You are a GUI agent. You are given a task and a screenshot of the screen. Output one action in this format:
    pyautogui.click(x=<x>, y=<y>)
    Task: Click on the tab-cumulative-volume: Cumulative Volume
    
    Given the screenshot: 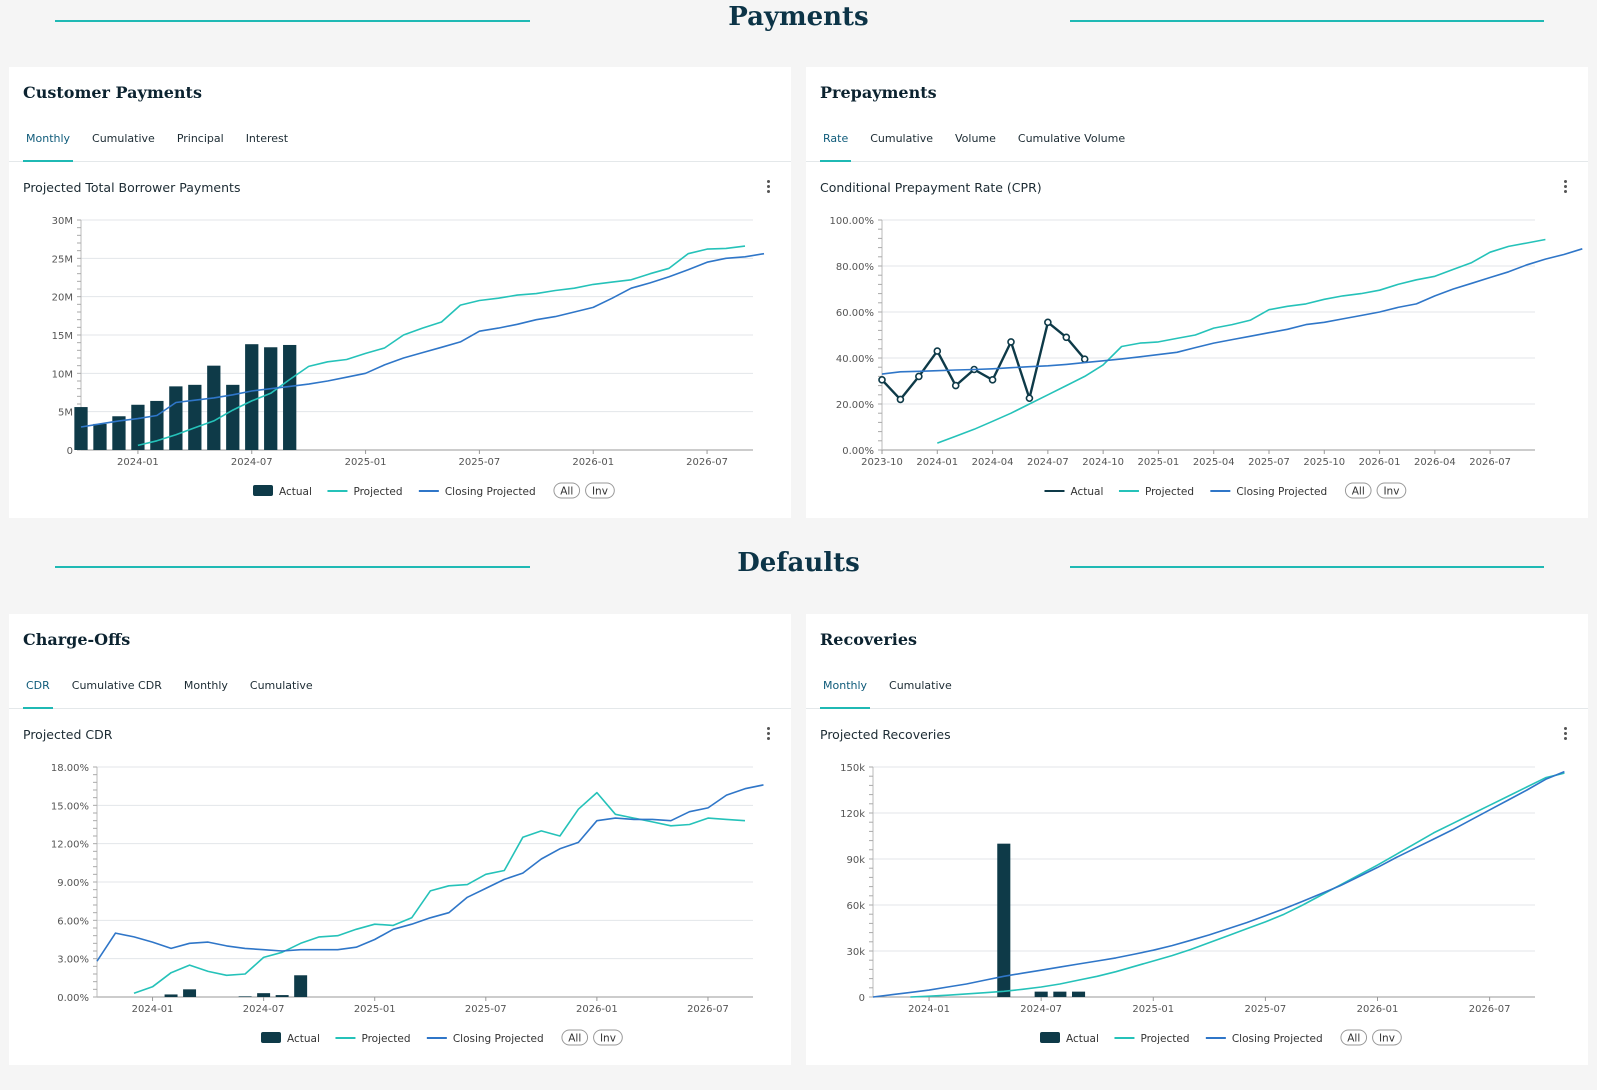 What is the action you would take?
    pyautogui.click(x=1071, y=138)
    